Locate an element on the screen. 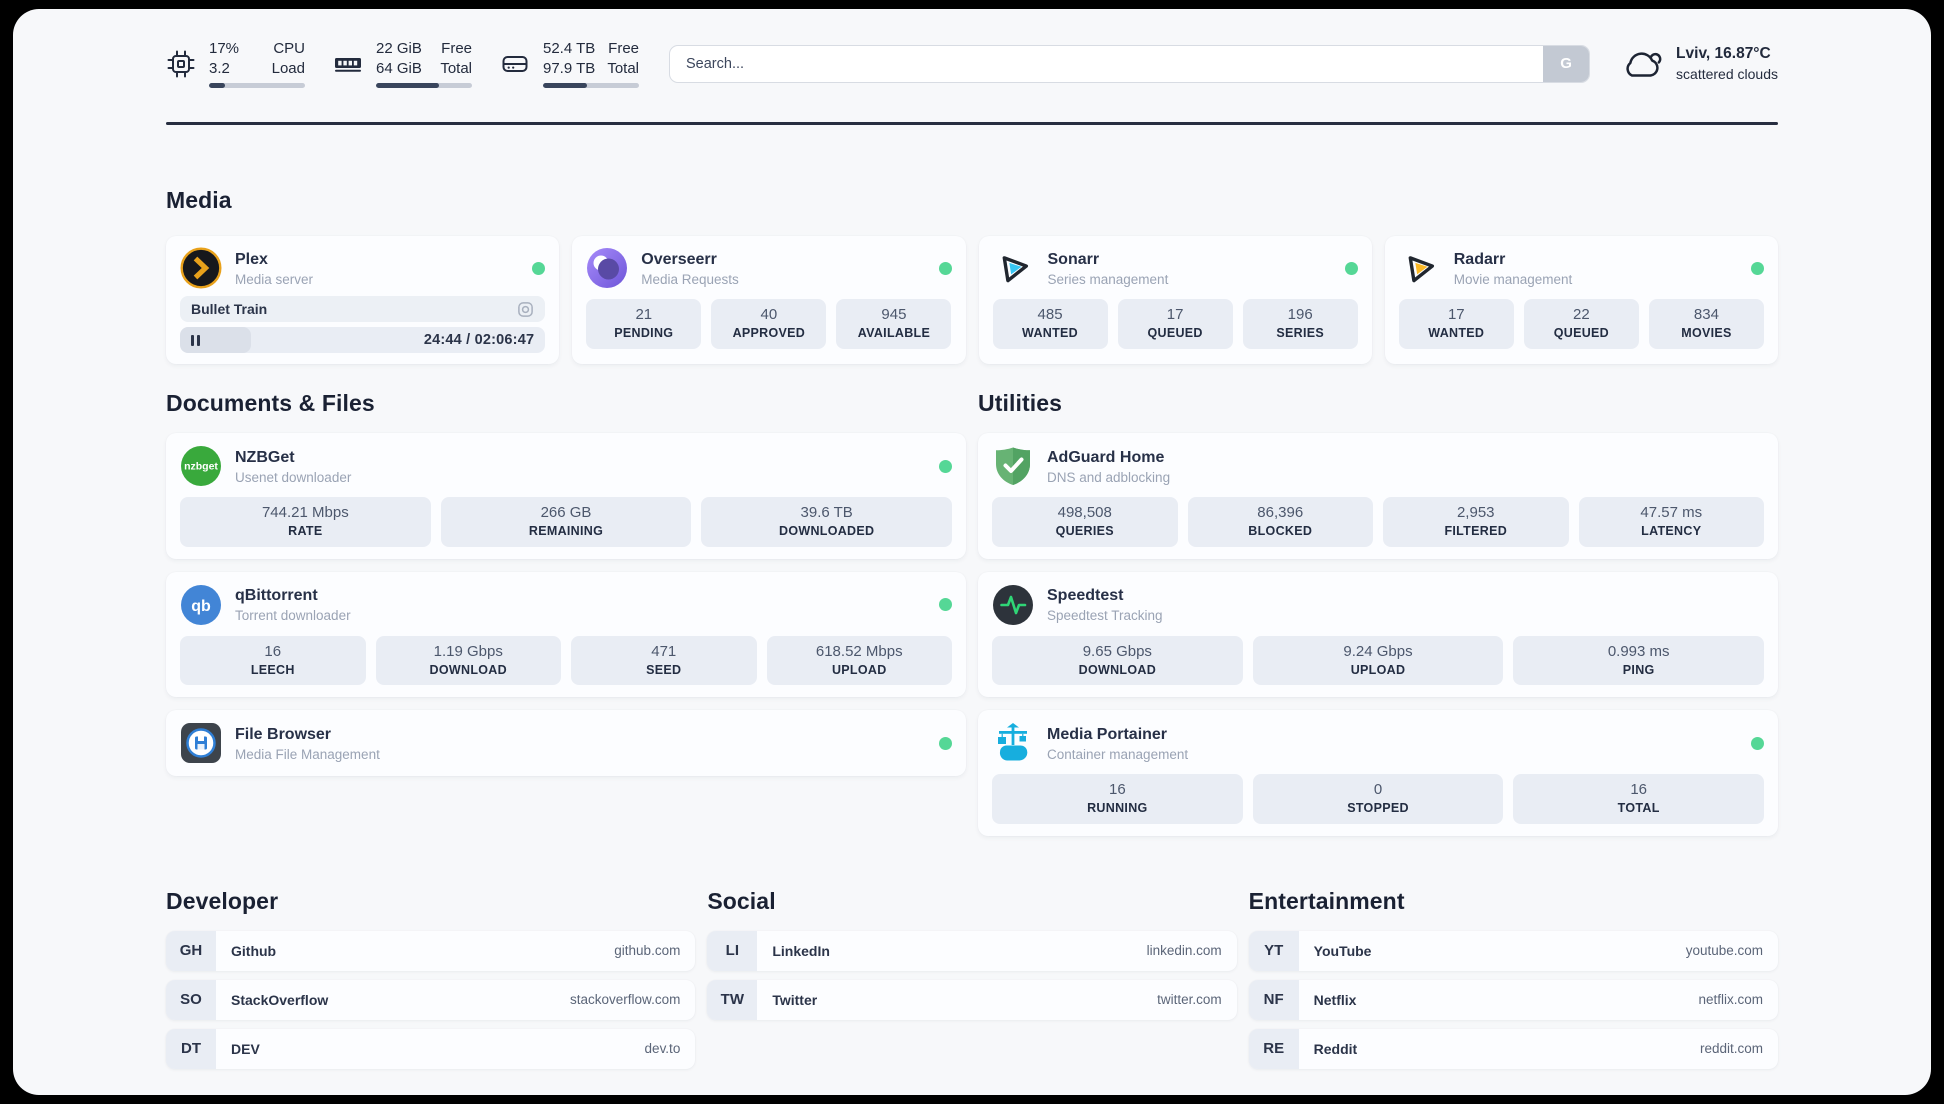 The image size is (1944, 1104). stat-tile: 16 LEECH is located at coordinates (273, 660).